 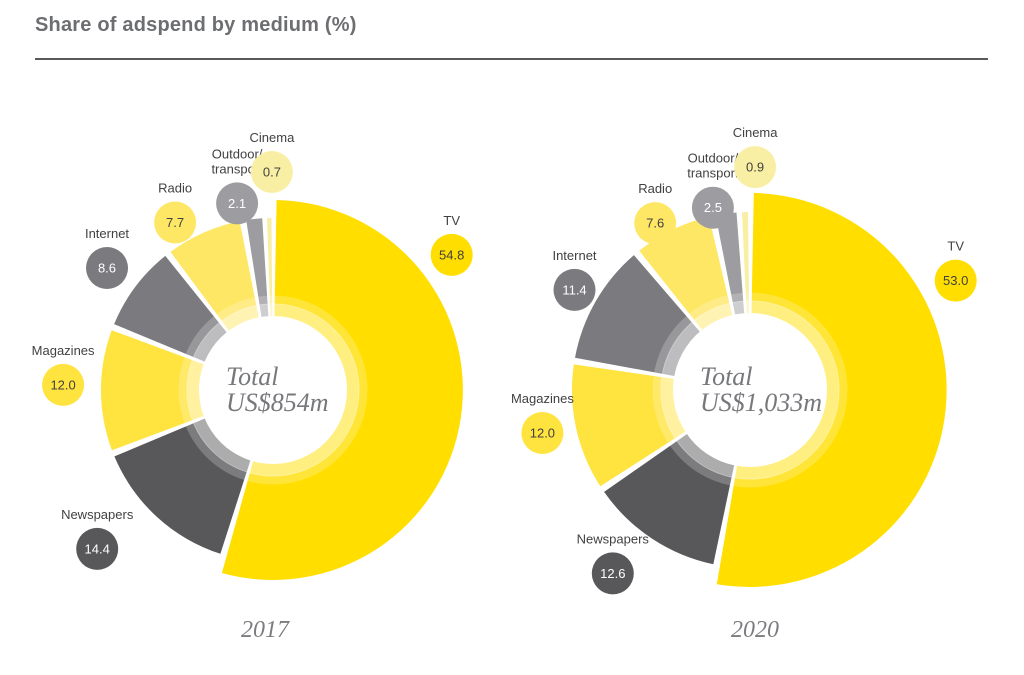 I want to click on center-total-value: US$854m, so click(x=277, y=402).